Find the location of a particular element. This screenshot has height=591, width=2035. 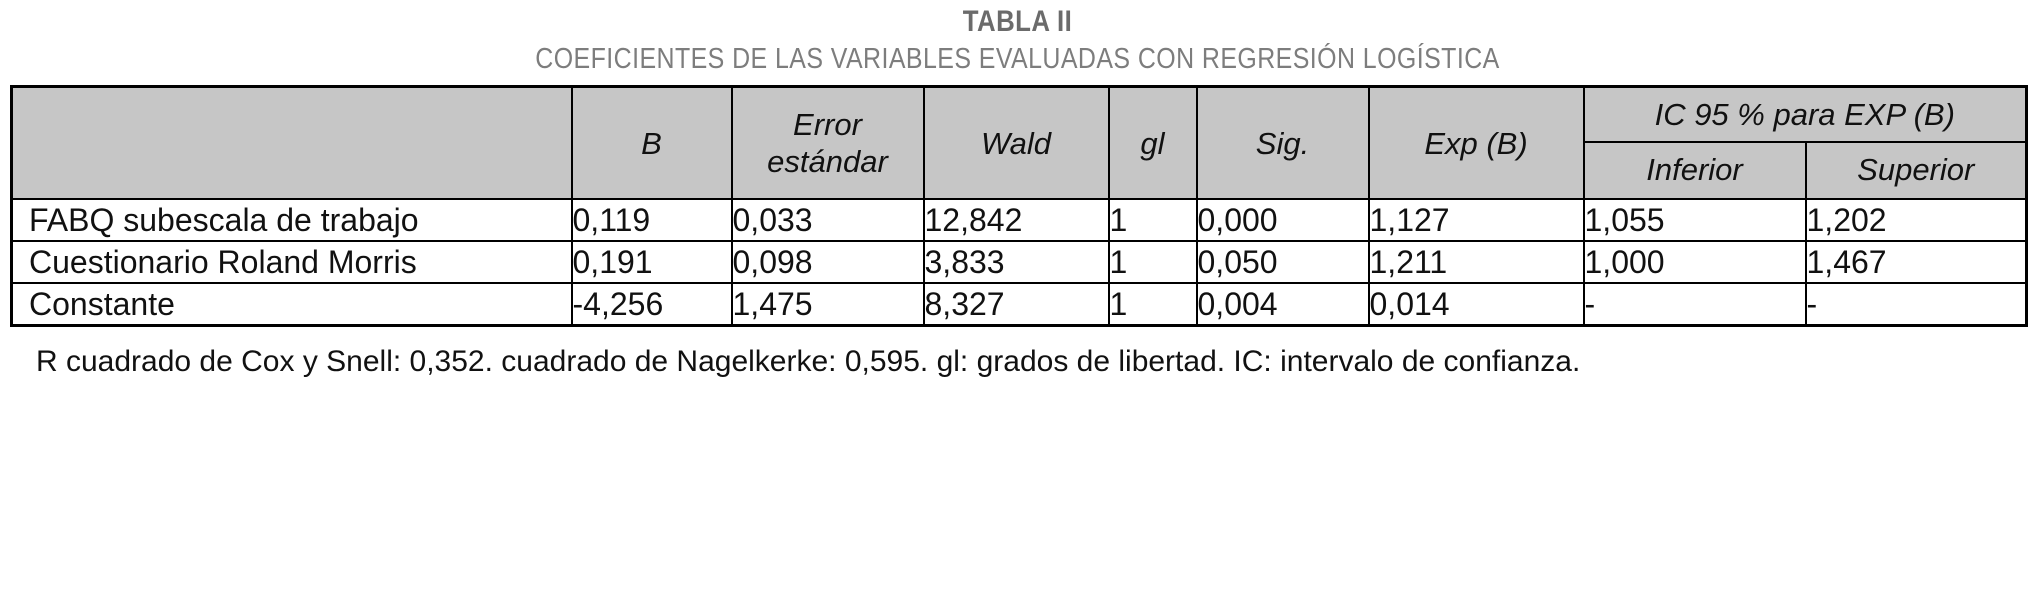

page-title: TABLA II is located at coordinates (1017, 21).